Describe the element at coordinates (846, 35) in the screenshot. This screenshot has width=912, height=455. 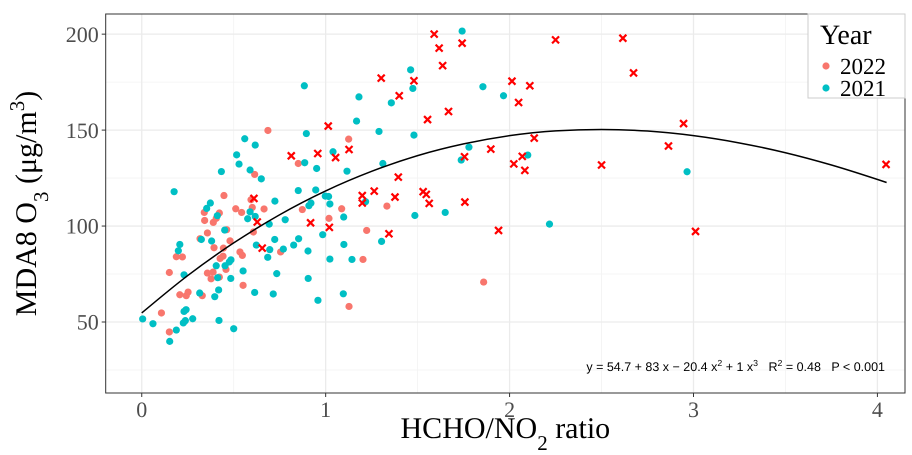
I see `legend-title: Year` at that location.